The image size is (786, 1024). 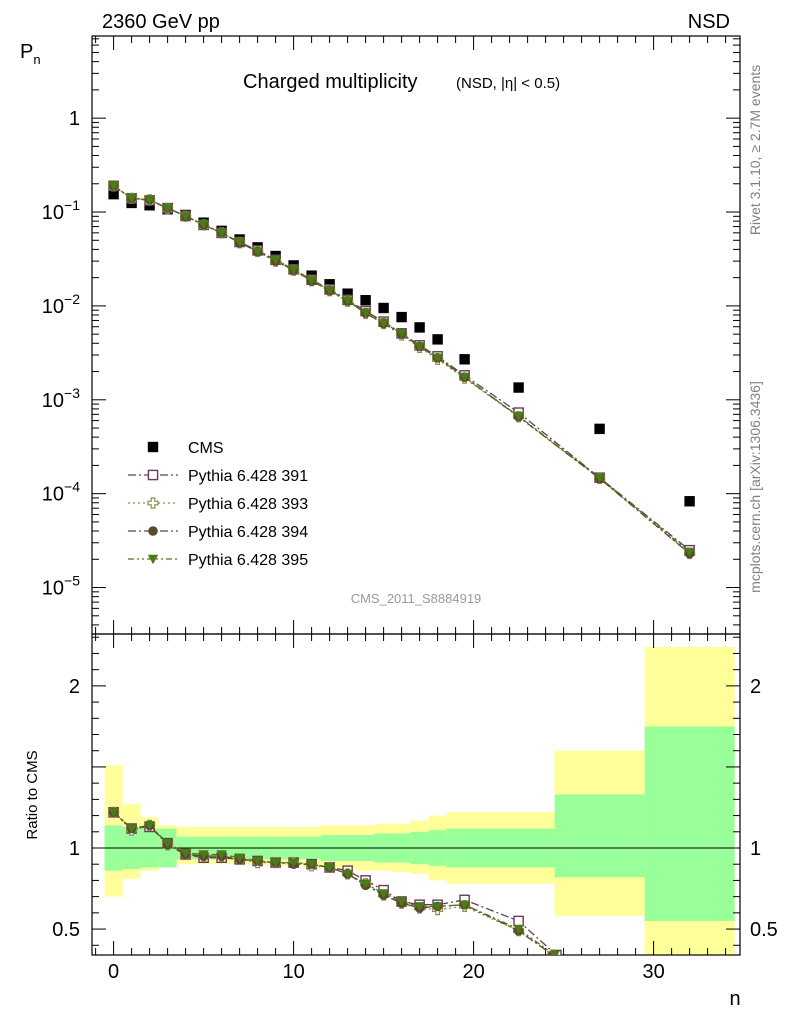 I want to click on chart-subtitle: (NSD, |η| < 0.5), so click(x=508, y=83).